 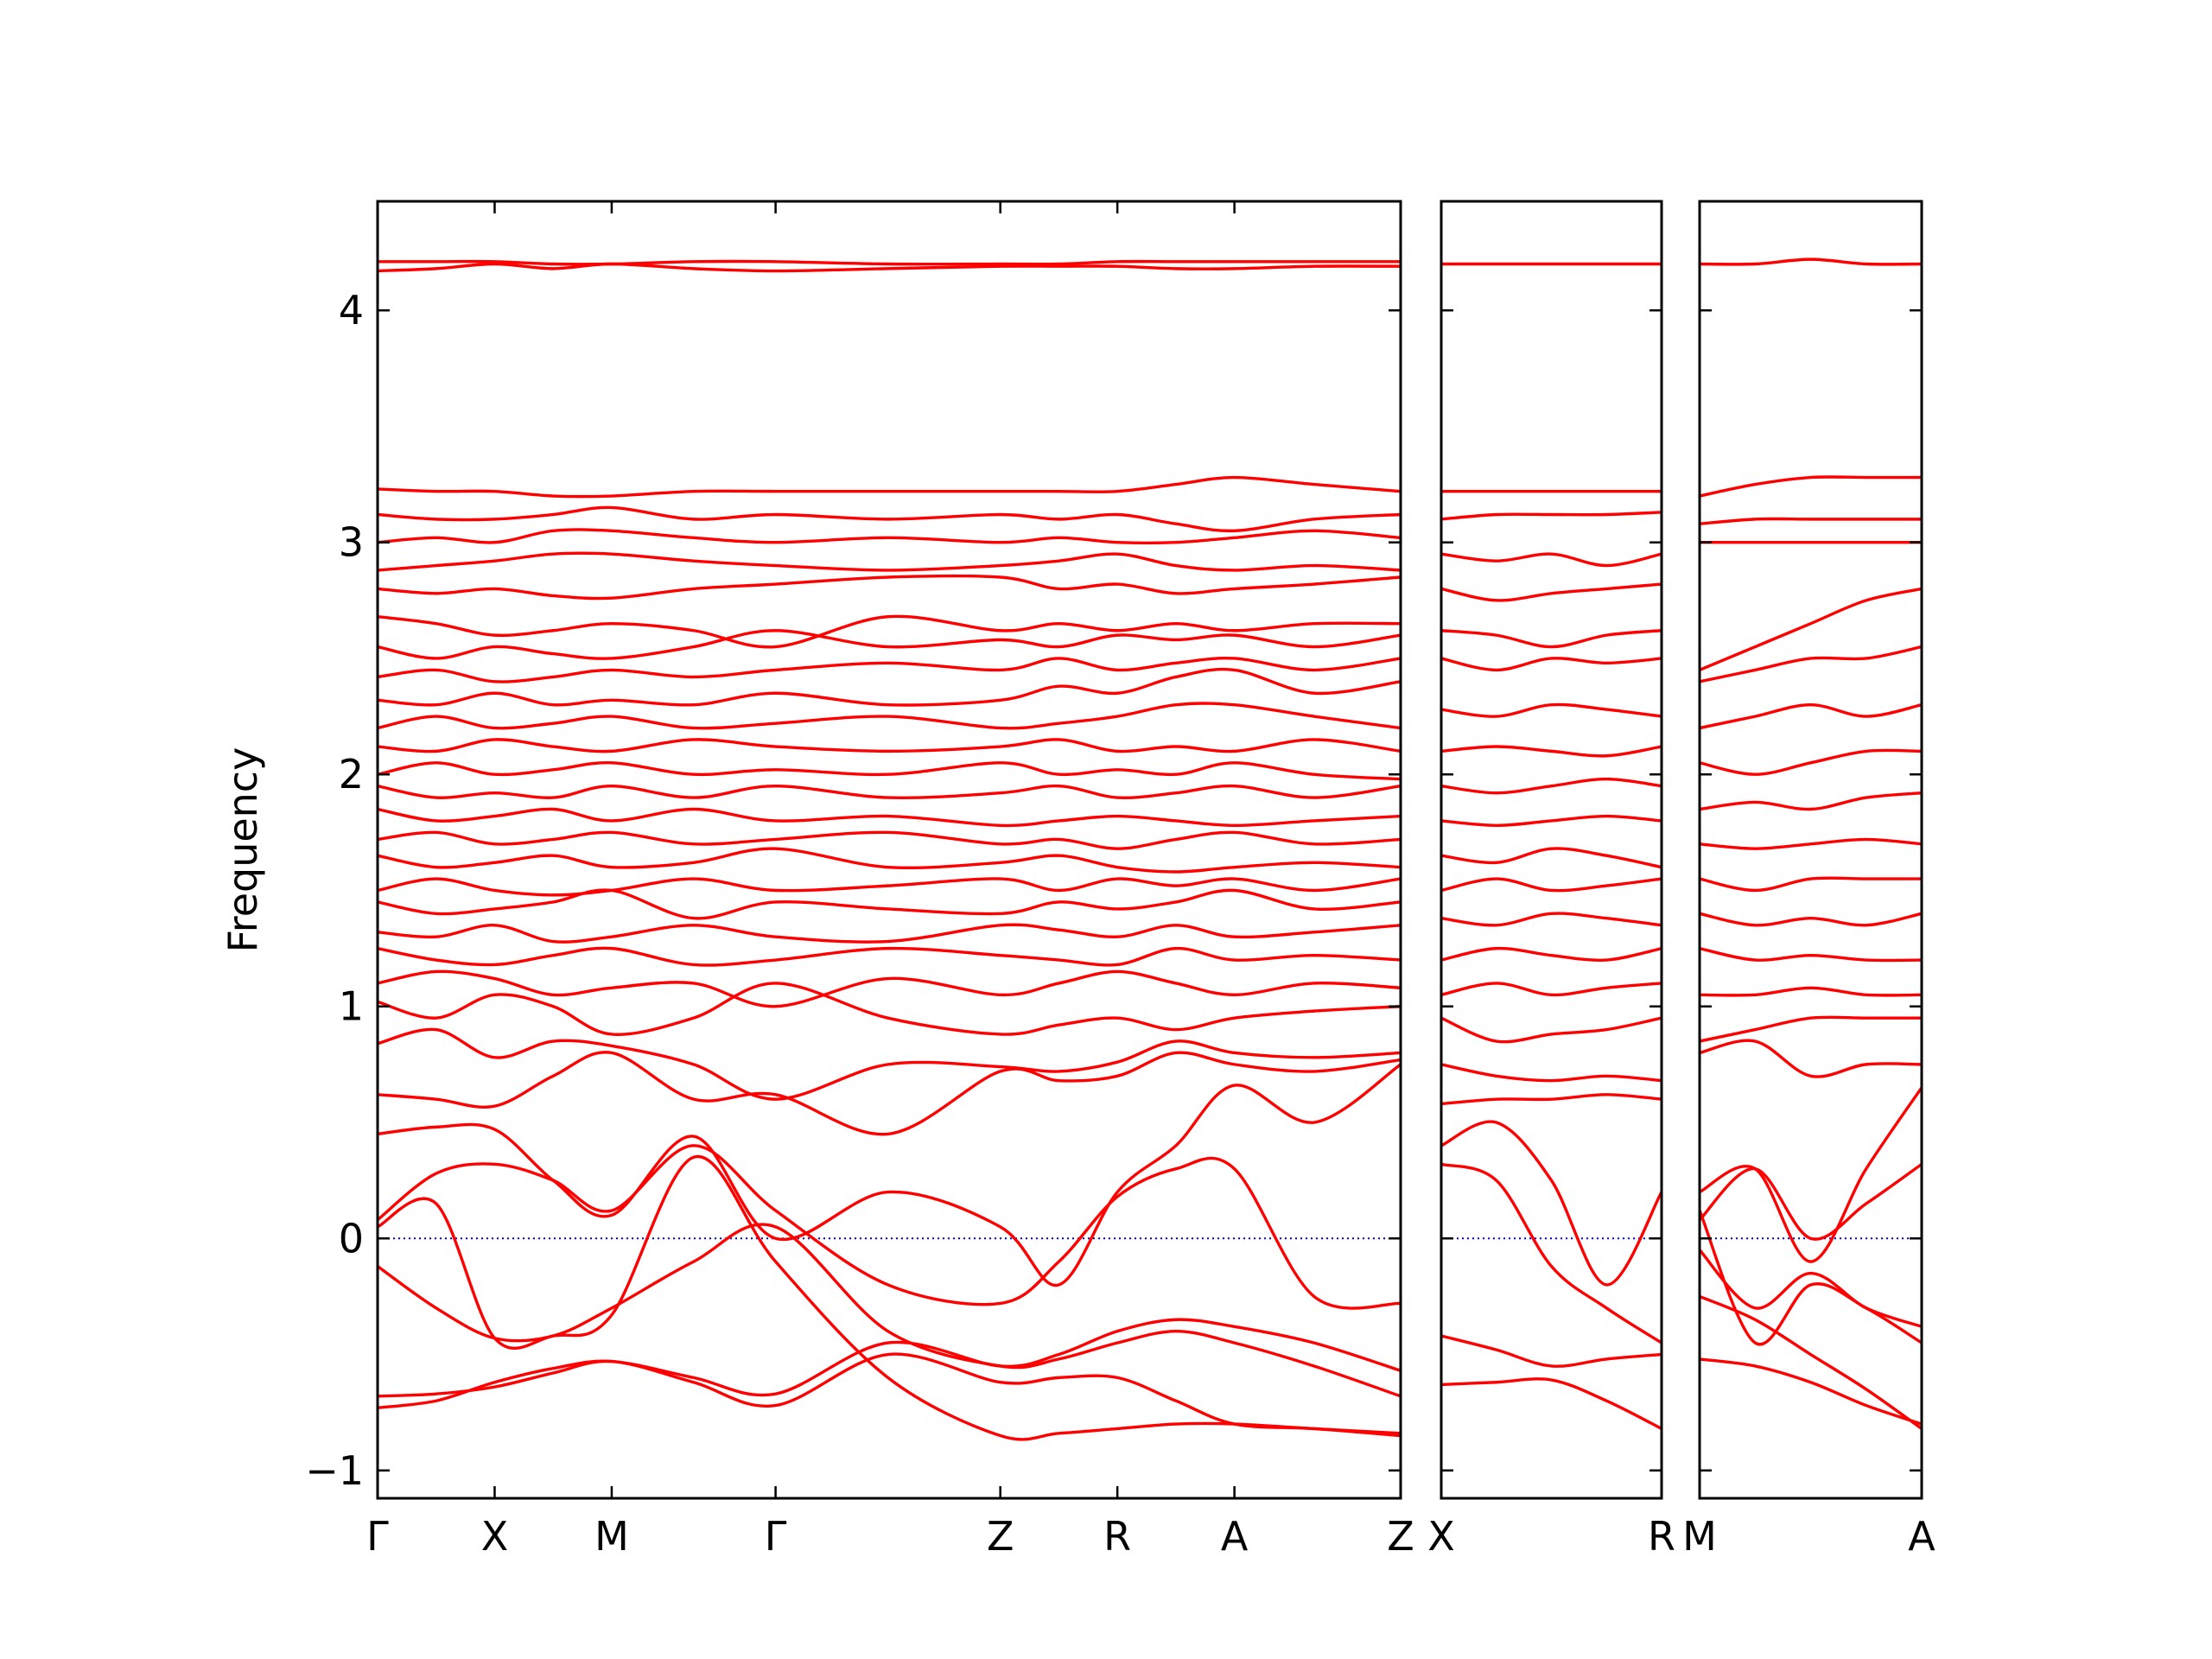 I want to click on y-tick-label: 2, so click(x=351, y=774).